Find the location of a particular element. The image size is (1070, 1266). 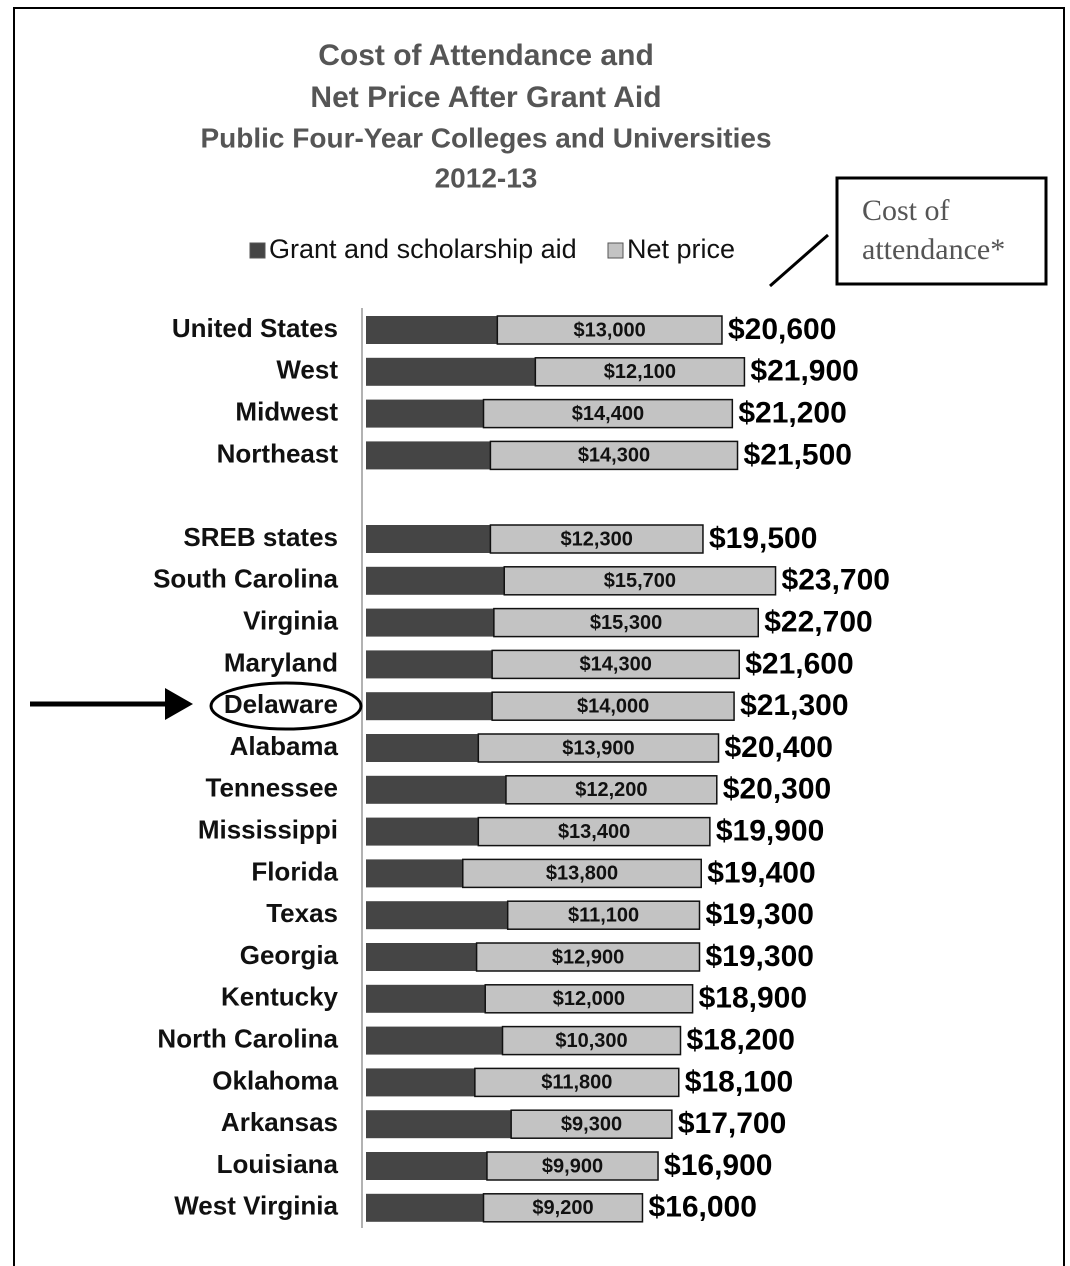

annotation-box is located at coordinates (941, 231).